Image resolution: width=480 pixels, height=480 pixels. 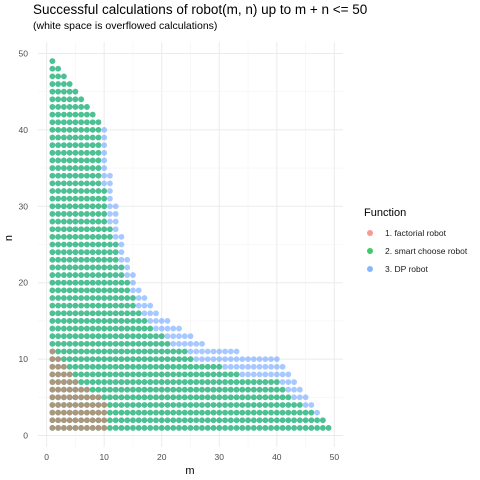 What do you see at coordinates (24, 53) in the screenshot?
I see `y-tick-label: 50` at bounding box center [24, 53].